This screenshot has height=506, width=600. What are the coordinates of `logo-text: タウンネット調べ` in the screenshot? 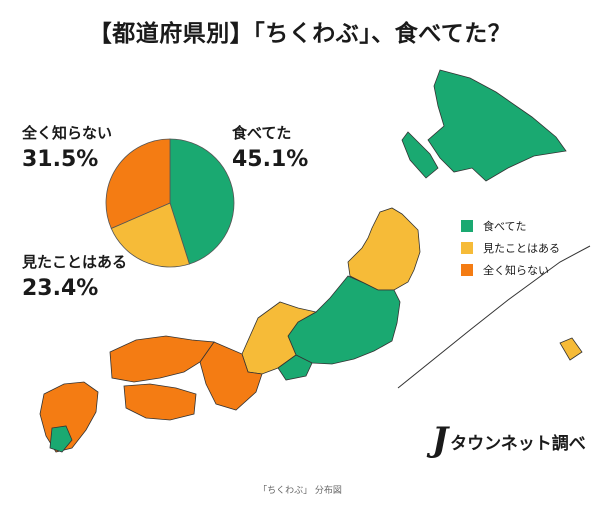 It's located at (518, 444).